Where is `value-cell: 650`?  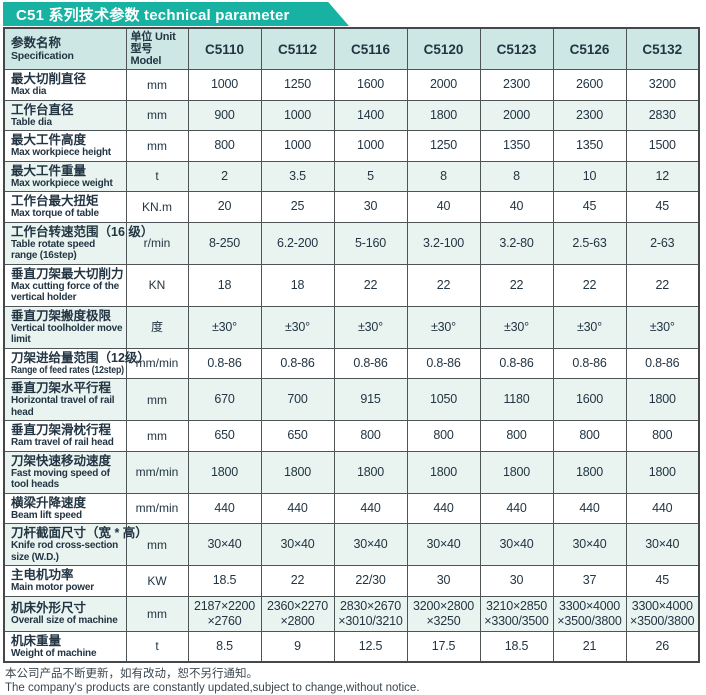 value-cell: 650 is located at coordinates (224, 436).